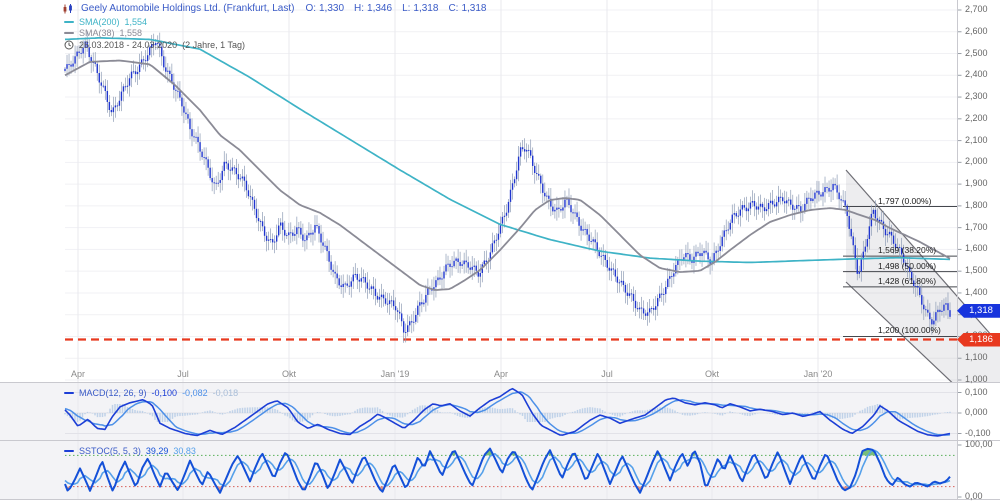  I want to click on sma38-value: 1,558, so click(131, 33).